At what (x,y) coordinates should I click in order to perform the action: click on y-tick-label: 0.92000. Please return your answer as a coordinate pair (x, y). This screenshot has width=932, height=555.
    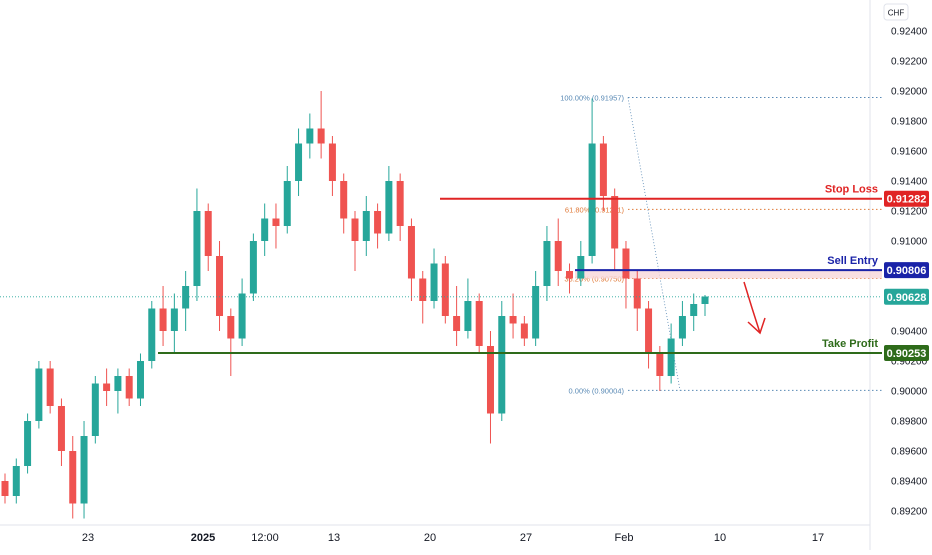
    Looking at the image, I should click on (909, 92).